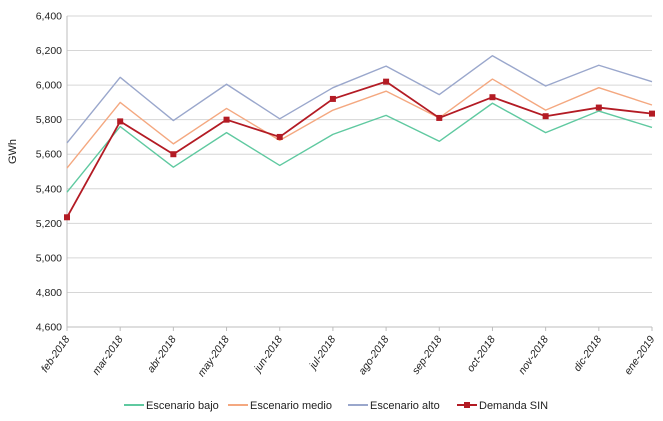 The image size is (663, 421). What do you see at coordinates (56, 354) in the screenshot?
I see `x-tick-label: feb-2018` at bounding box center [56, 354].